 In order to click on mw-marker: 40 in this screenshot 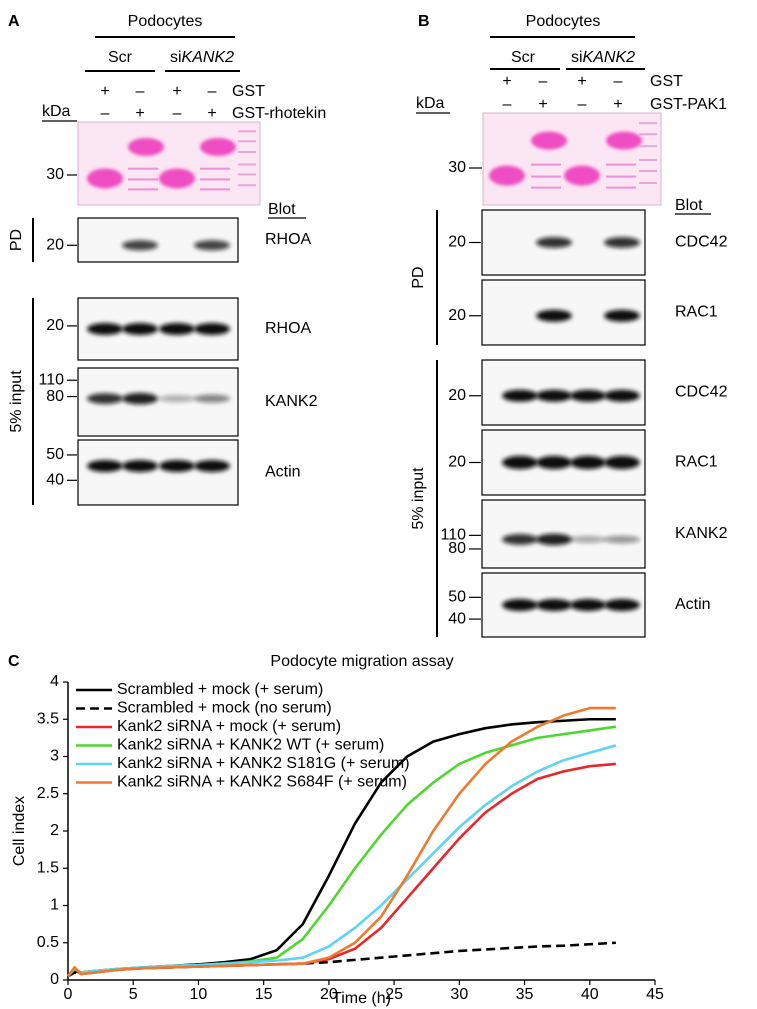, I will do `click(55, 480)`.